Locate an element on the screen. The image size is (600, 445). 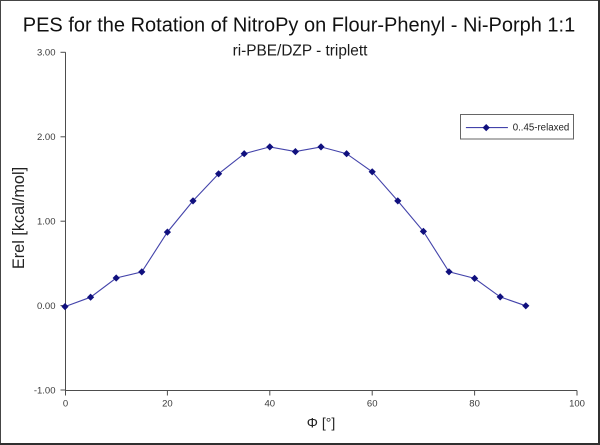
svg-text: 0..45-relaxed is located at coordinates (541, 127).